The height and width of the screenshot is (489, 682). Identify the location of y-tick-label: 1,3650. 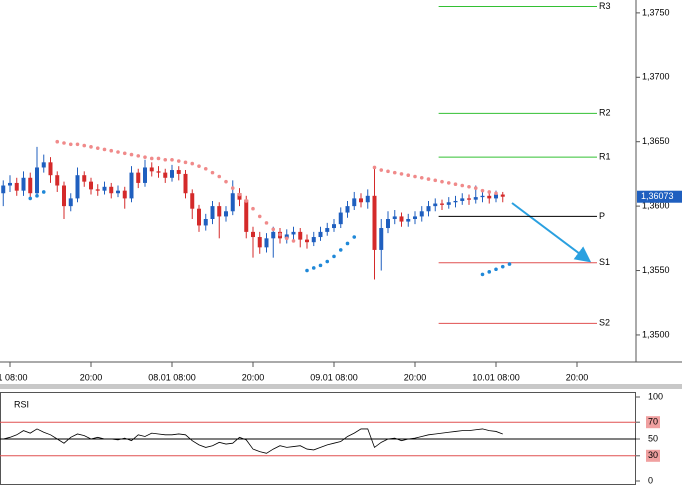
(656, 141).